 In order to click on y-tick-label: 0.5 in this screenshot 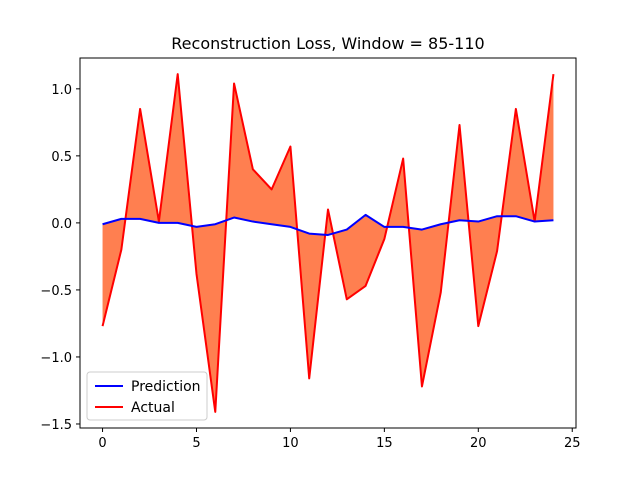, I will do `click(61, 157)`.